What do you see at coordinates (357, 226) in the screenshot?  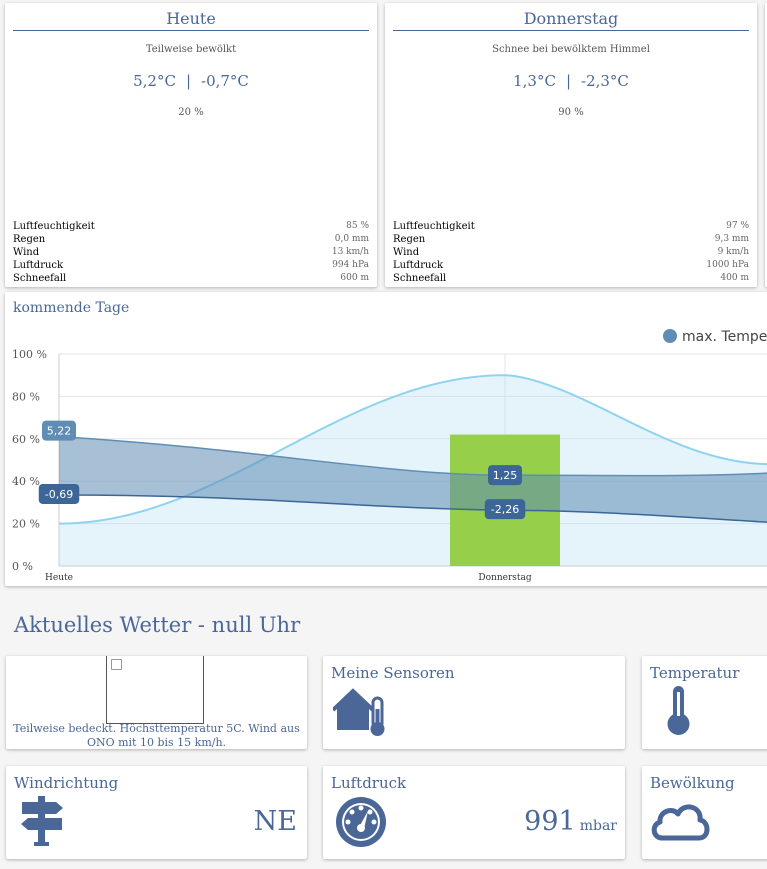 I see `stat-value: 85 %` at bounding box center [357, 226].